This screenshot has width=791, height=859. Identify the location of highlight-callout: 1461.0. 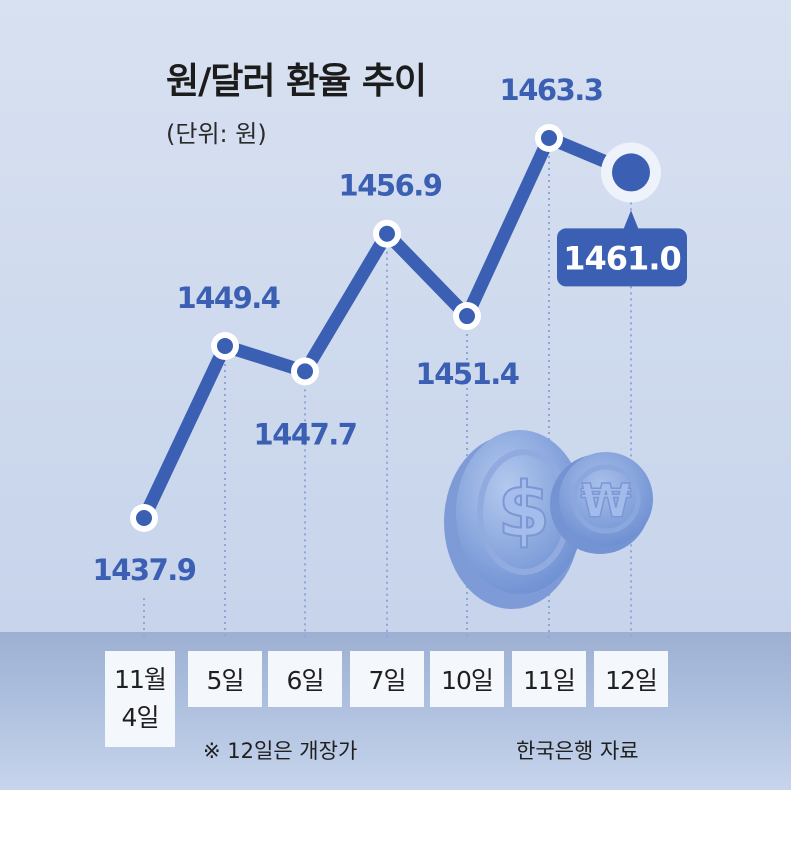
(622, 248).